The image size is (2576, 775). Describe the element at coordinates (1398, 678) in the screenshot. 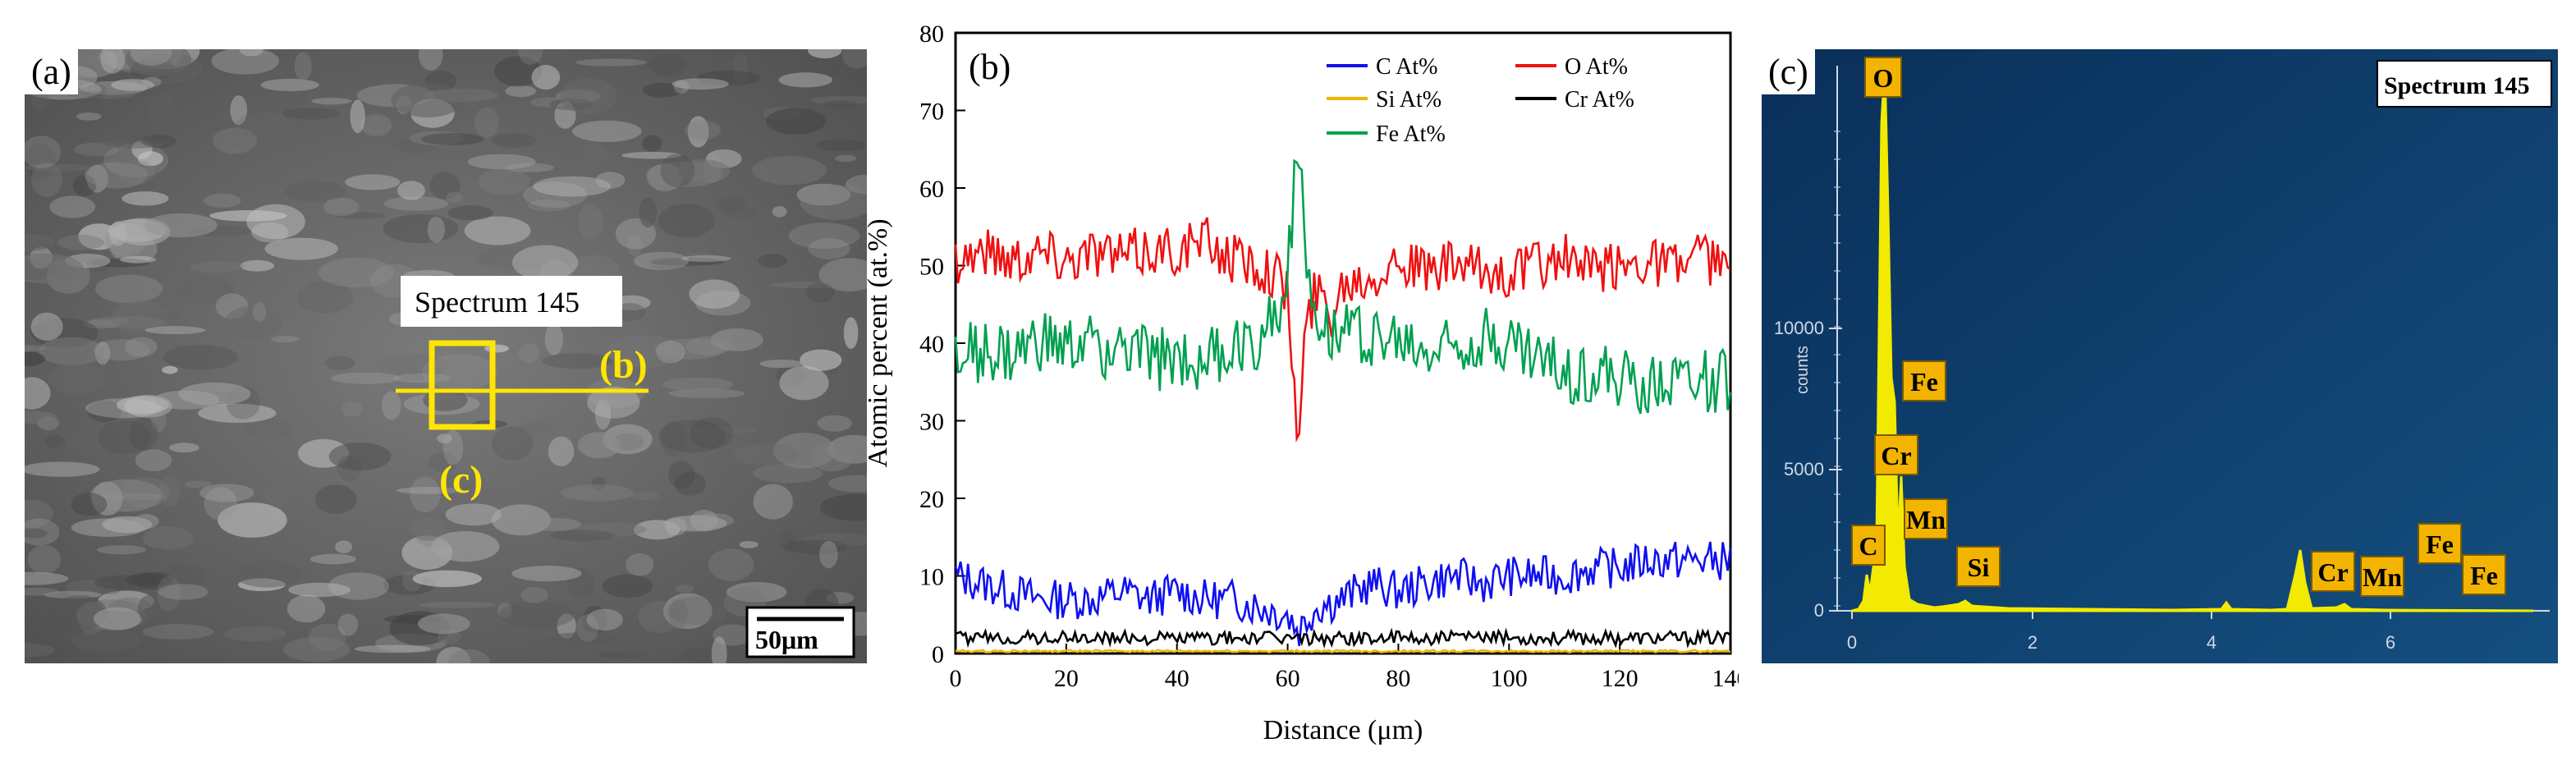

I see `x-tick-label: 80` at that location.